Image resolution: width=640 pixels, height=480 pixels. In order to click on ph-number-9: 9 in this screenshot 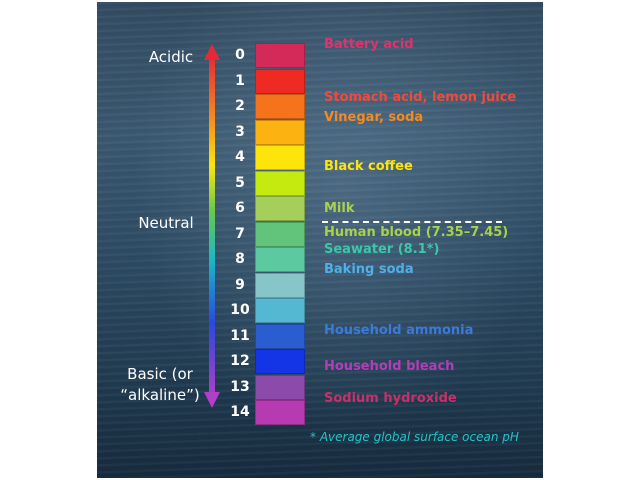, I will do `click(240, 284)`.